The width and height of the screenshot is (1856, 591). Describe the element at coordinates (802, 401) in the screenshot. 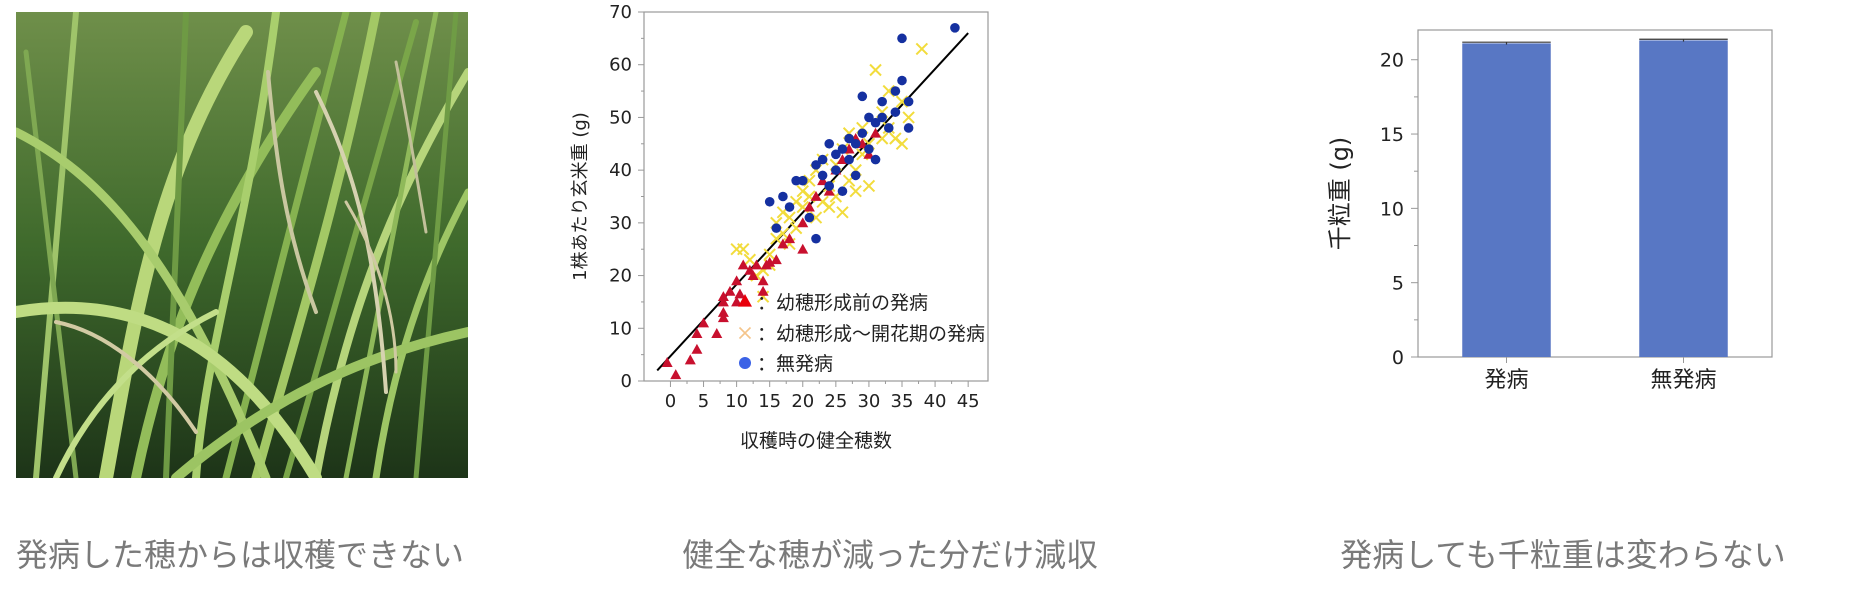

I see `x-tick-label: 20` at that location.